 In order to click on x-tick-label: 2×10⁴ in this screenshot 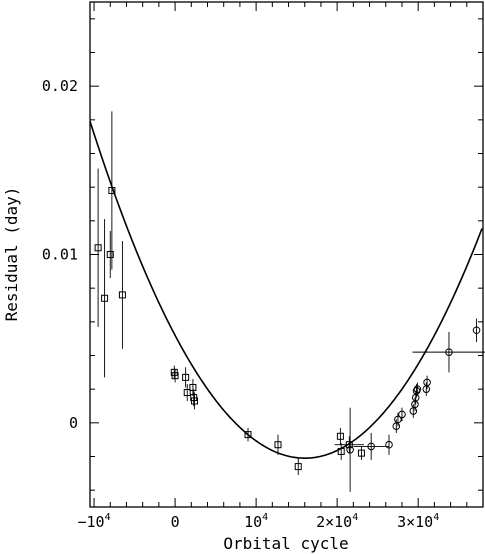, I will do `click(337, 521)`.